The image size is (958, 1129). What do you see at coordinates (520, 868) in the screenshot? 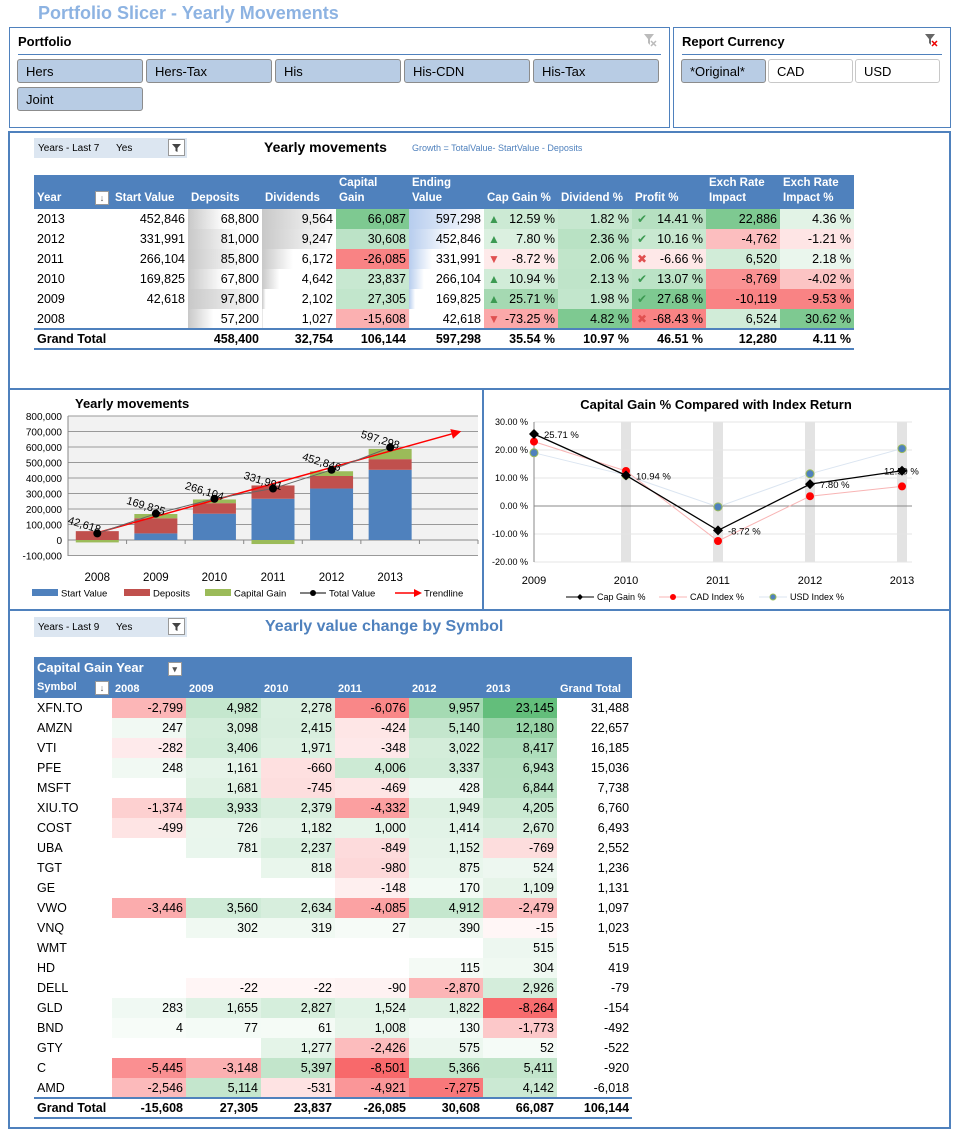
I see `value-cell: 524` at bounding box center [520, 868].